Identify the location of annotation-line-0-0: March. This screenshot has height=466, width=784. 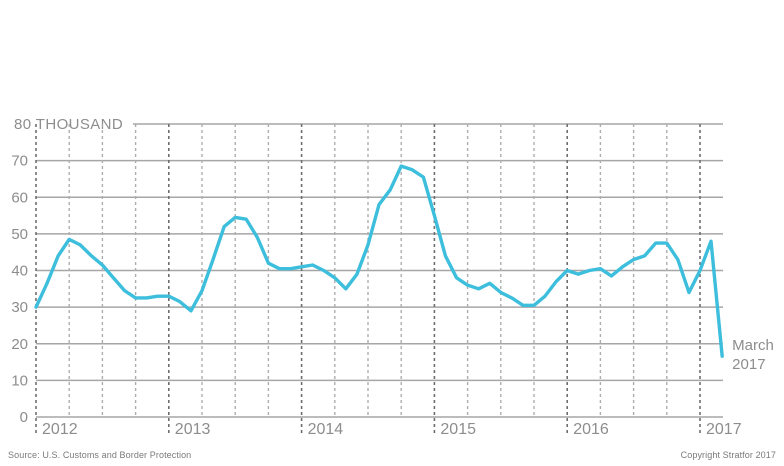
(753, 345).